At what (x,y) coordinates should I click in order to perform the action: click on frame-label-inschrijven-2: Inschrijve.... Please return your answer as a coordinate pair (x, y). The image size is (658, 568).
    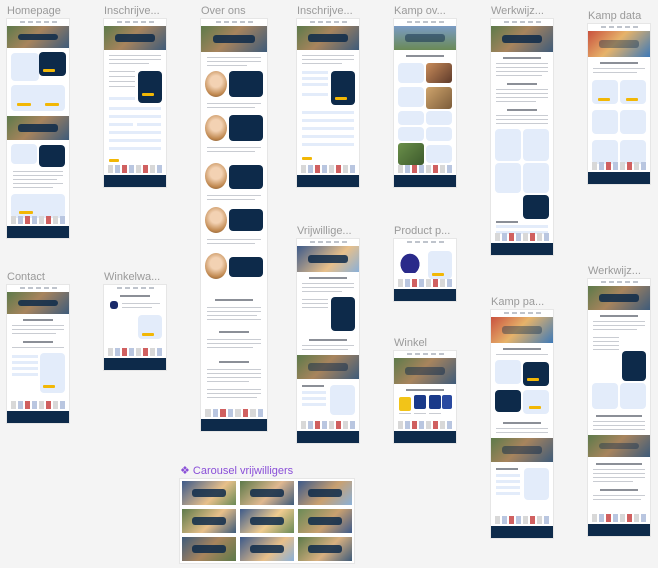
    Looking at the image, I should click on (325, 11).